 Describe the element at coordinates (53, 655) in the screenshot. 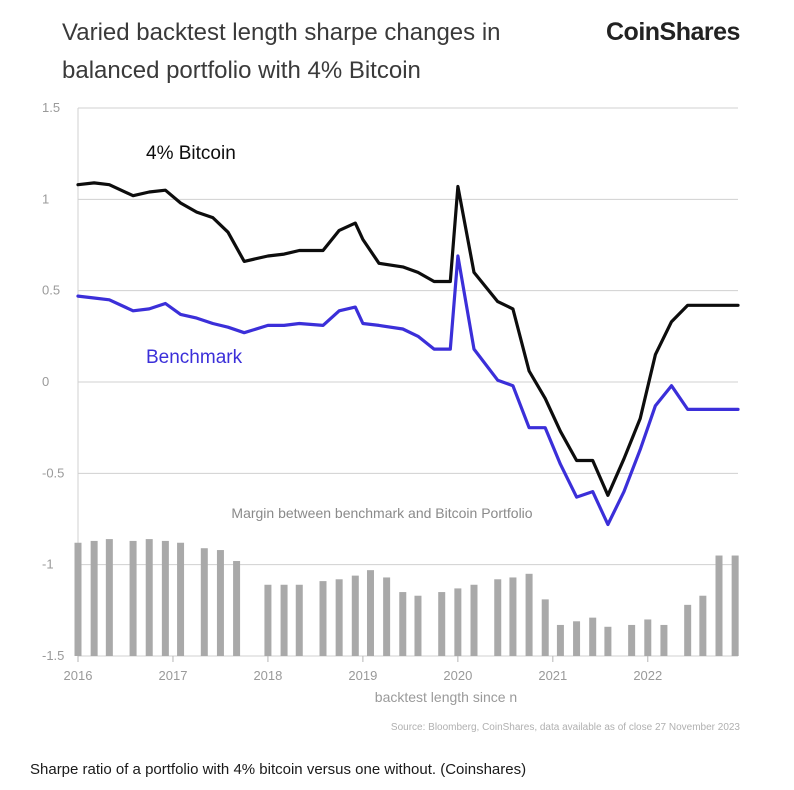

I see `y-tick-label: -1.5` at that location.